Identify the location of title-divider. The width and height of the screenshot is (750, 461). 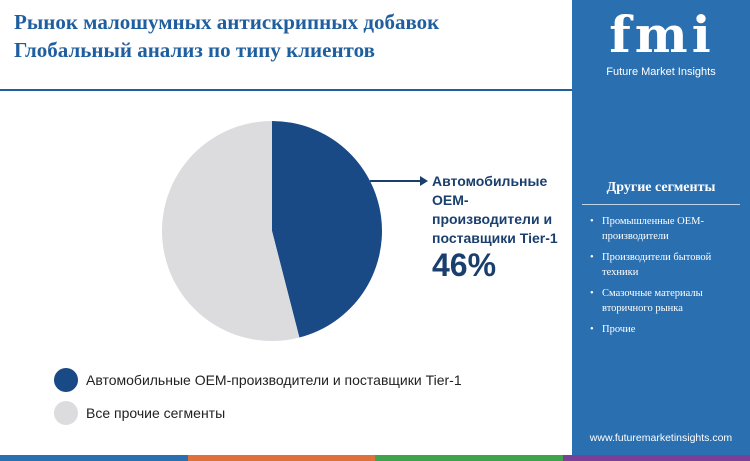
(286, 90).